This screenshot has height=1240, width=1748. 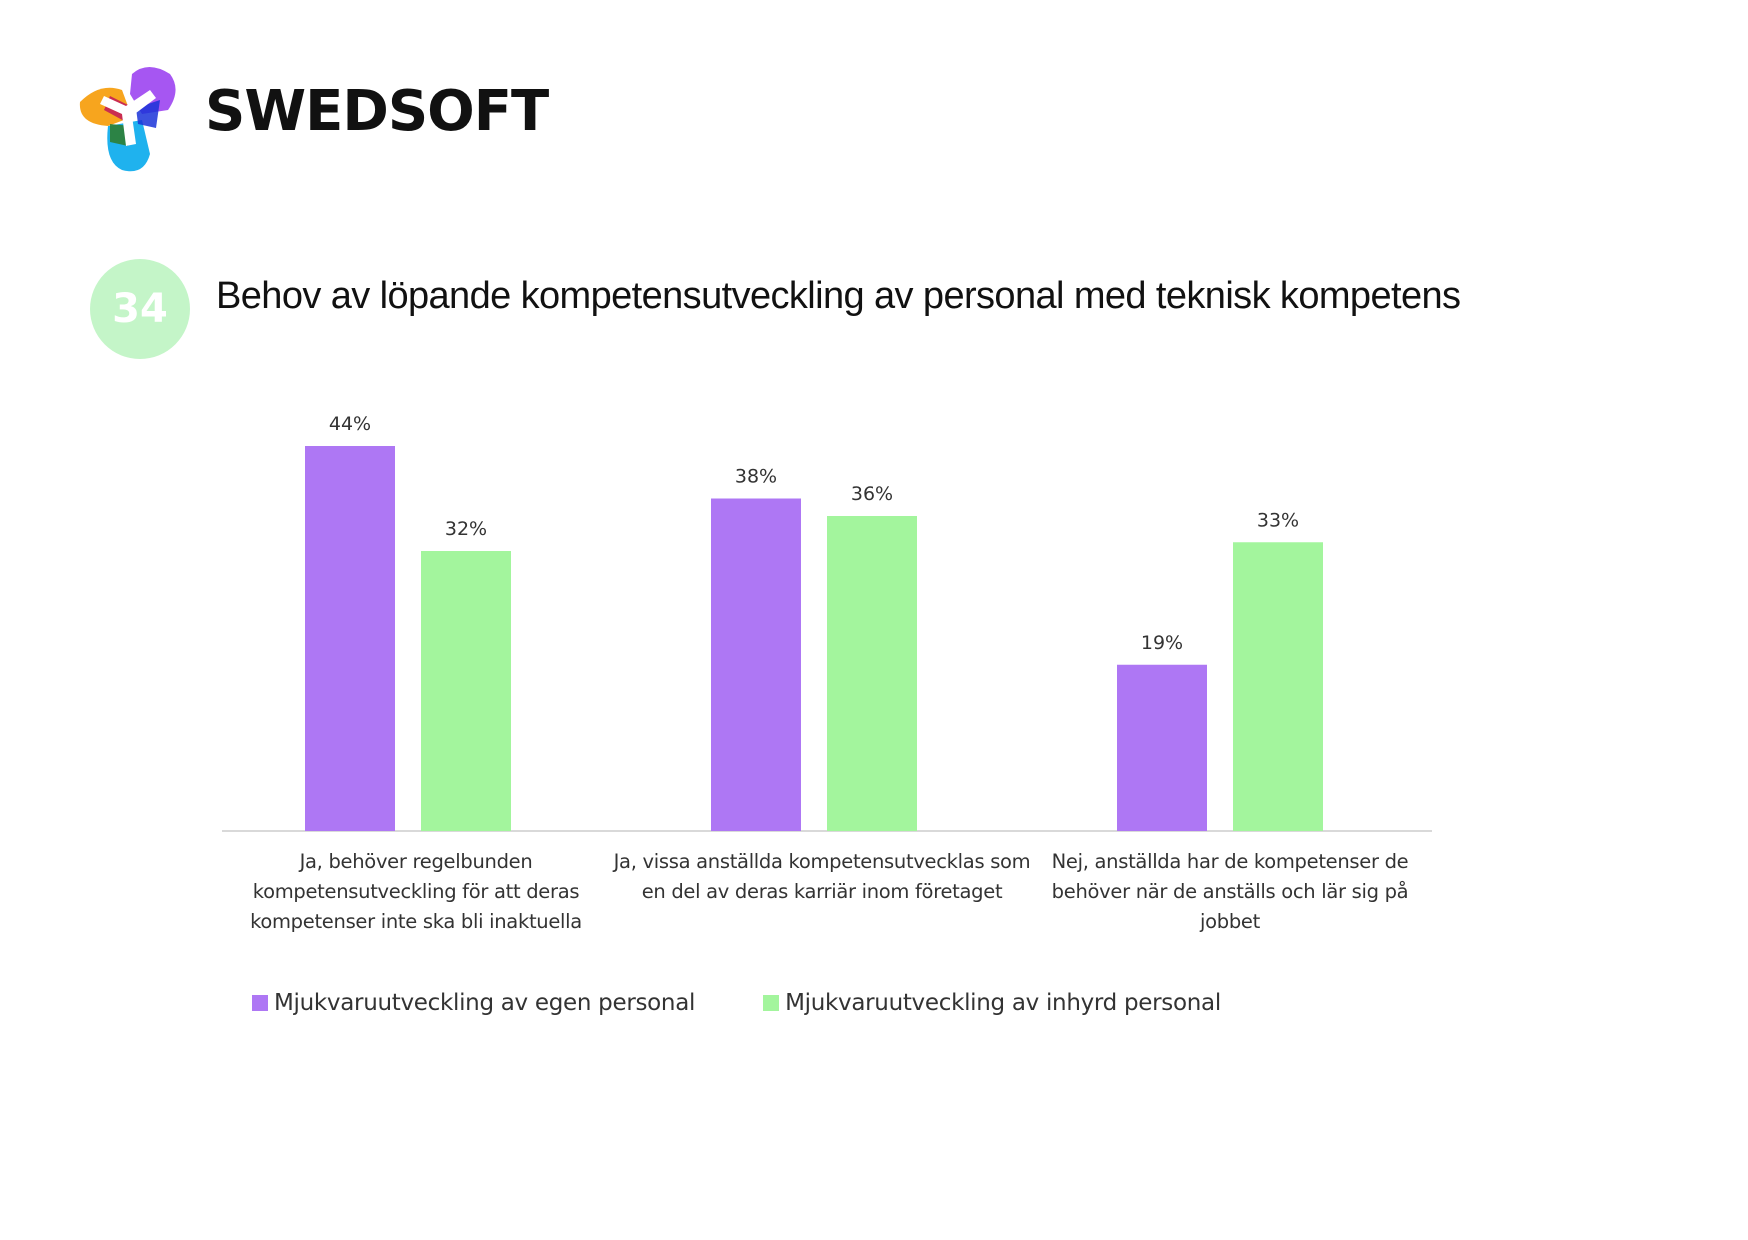 I want to click on data-label-series-2-category-3: 33%, so click(x=1278, y=520).